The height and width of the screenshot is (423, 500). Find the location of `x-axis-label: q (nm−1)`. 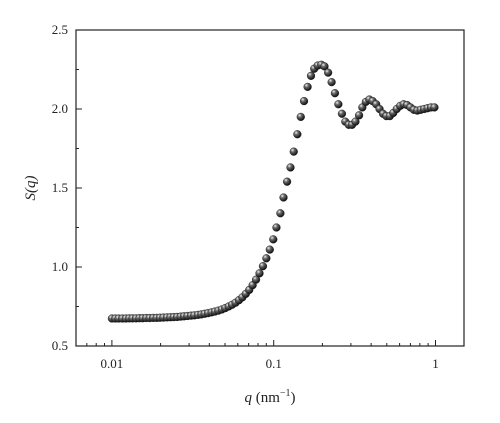

x-axis-label: q (nm−1) is located at coordinates (269, 397).